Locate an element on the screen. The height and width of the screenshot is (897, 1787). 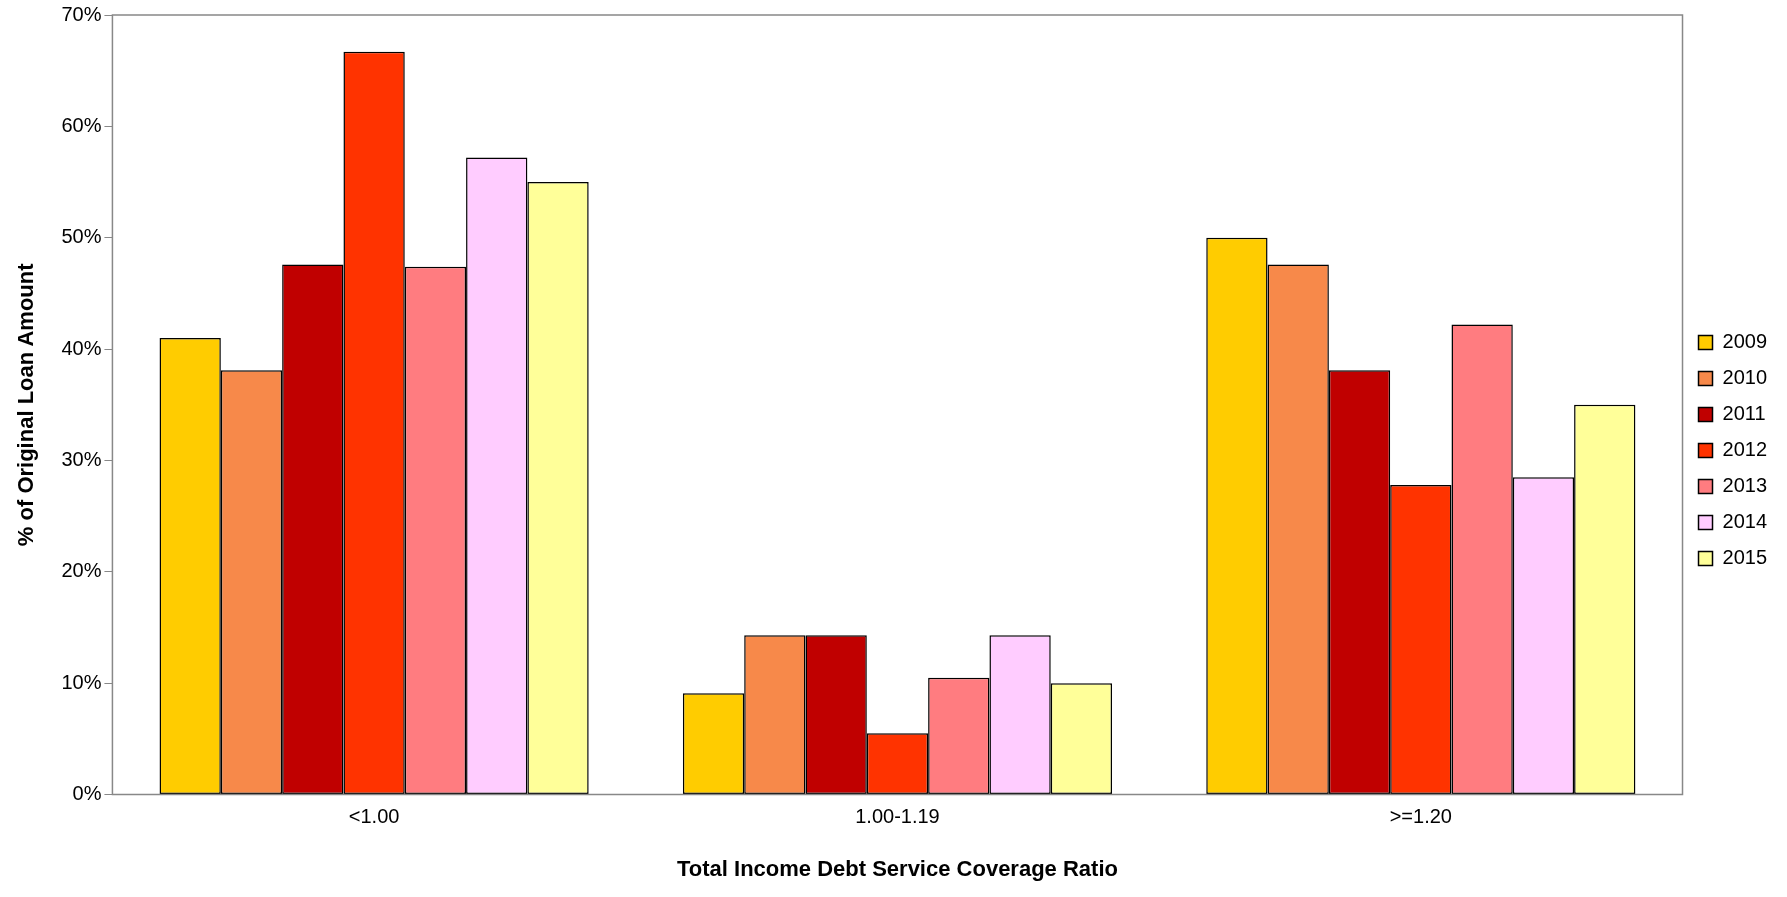
x-tick-label: >=1.20 is located at coordinates (1420, 816).